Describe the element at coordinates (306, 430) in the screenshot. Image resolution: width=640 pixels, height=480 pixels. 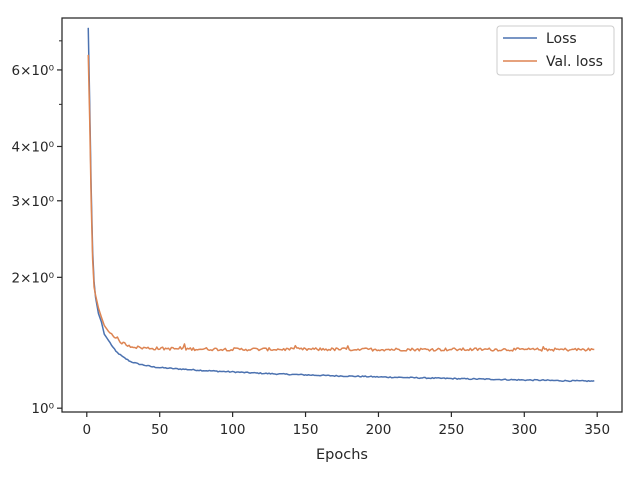
I see `x-tick-label: 150` at that location.